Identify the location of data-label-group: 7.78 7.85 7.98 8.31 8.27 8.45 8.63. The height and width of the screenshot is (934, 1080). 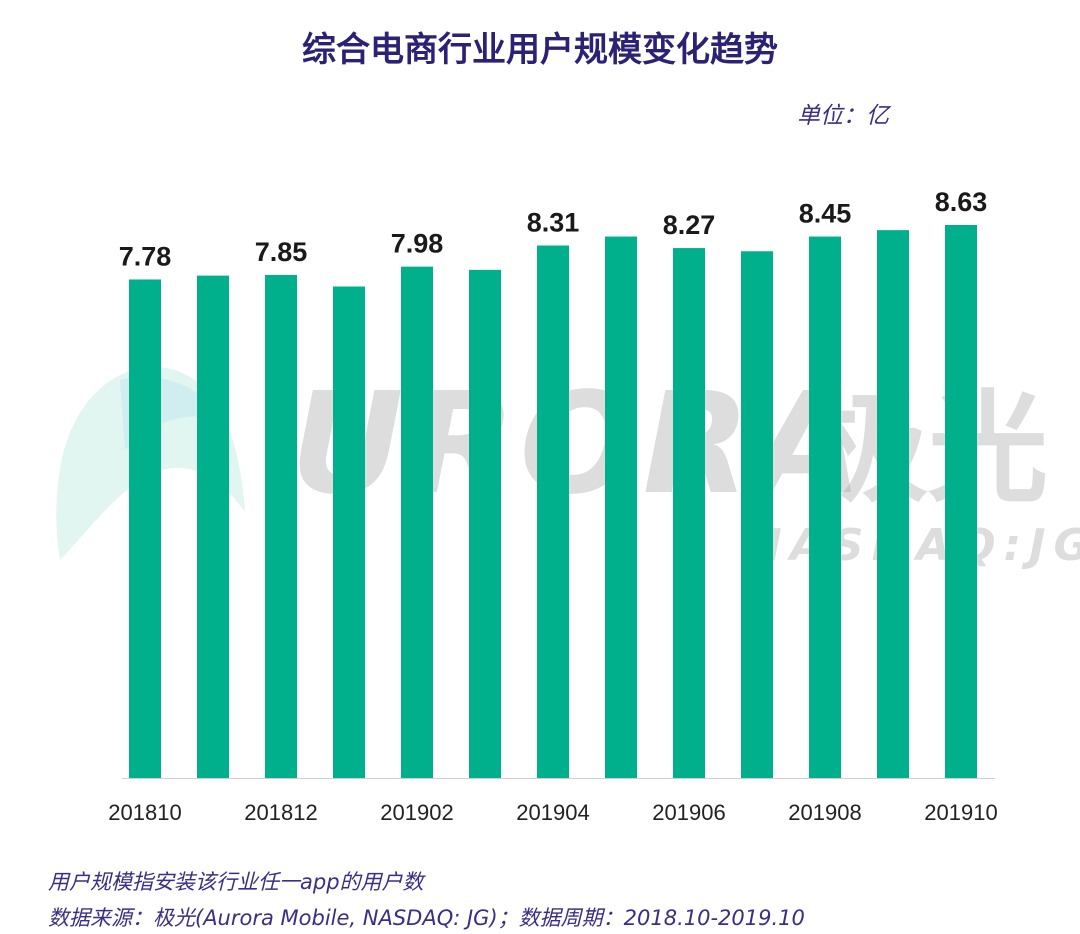
(553, 229).